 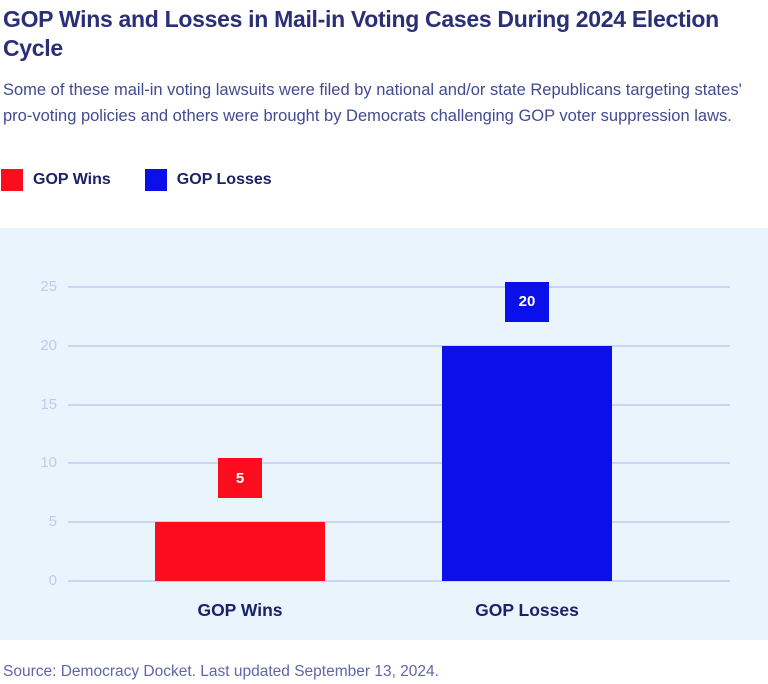 What do you see at coordinates (240, 478) in the screenshot?
I see `data-label-gop-wins: 5` at bounding box center [240, 478].